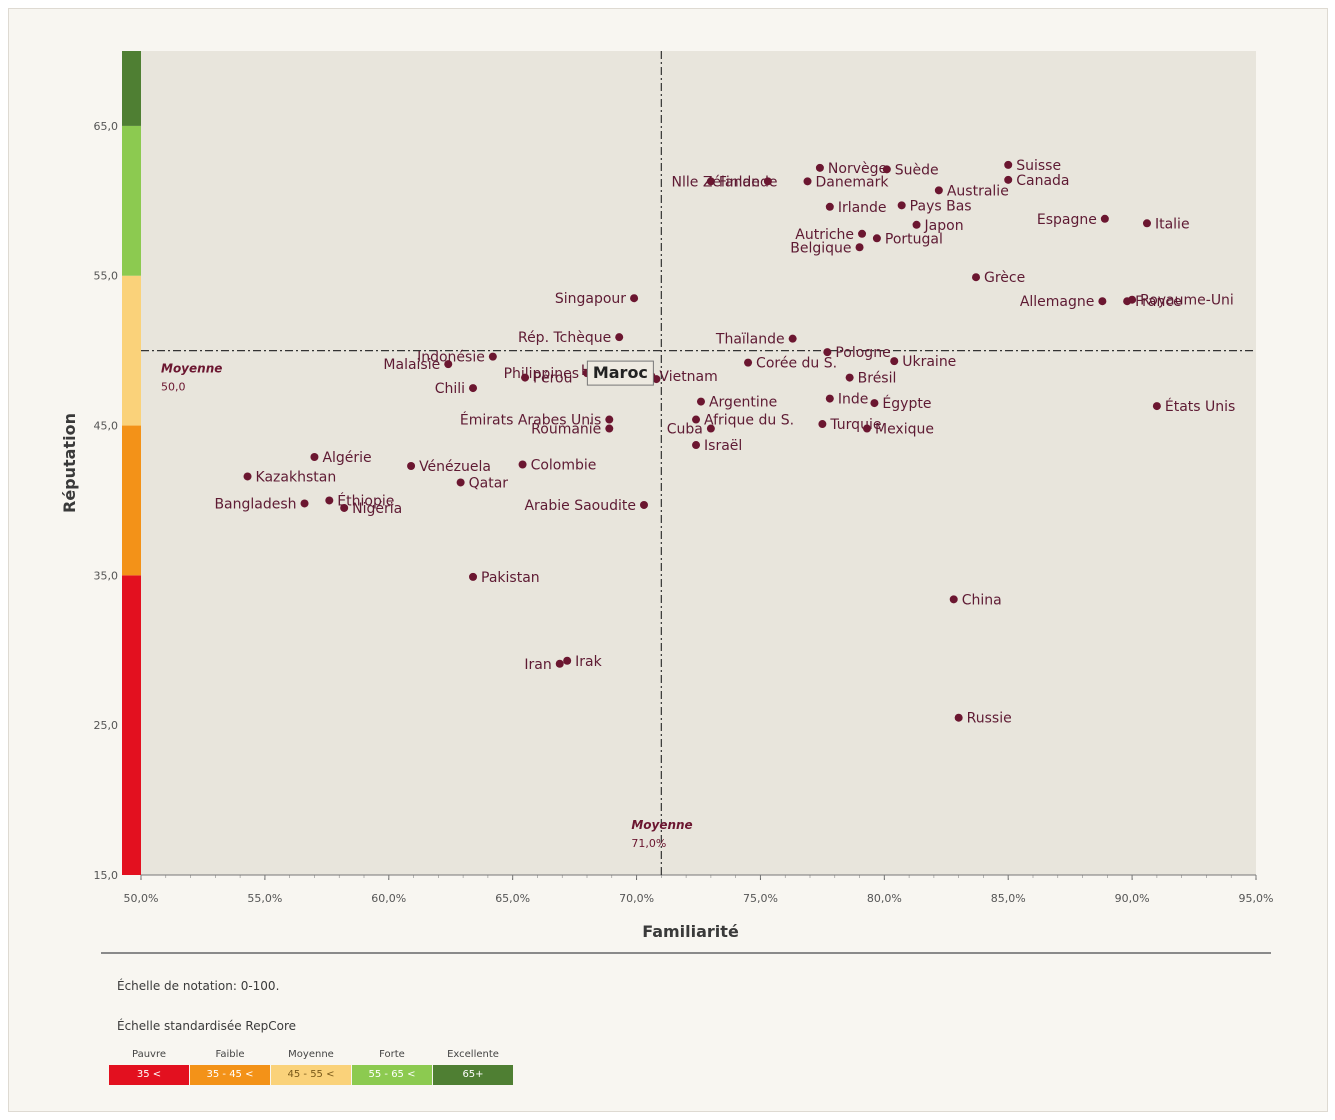  What do you see at coordinates (748, 182) in the screenshot?
I see `label-finlande: Finlande` at bounding box center [748, 182].